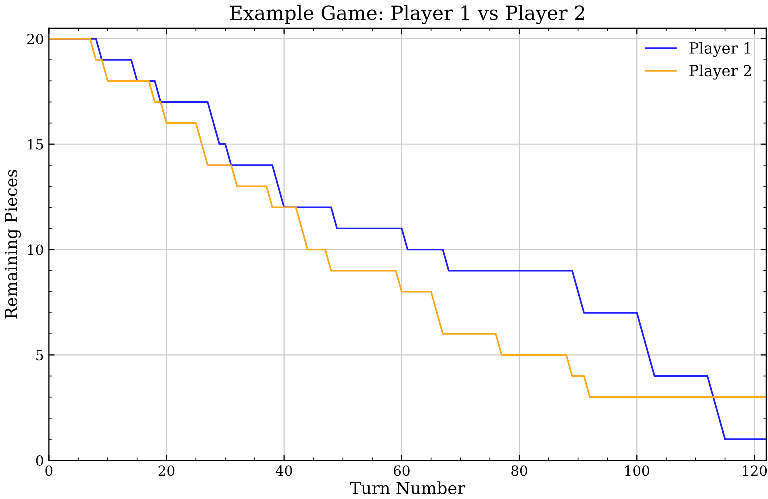 This screenshot has height=499, width=768. Describe the element at coordinates (407, 14) in the screenshot. I see `chart-title: Example Game: Player 1 vs Player 2` at that location.